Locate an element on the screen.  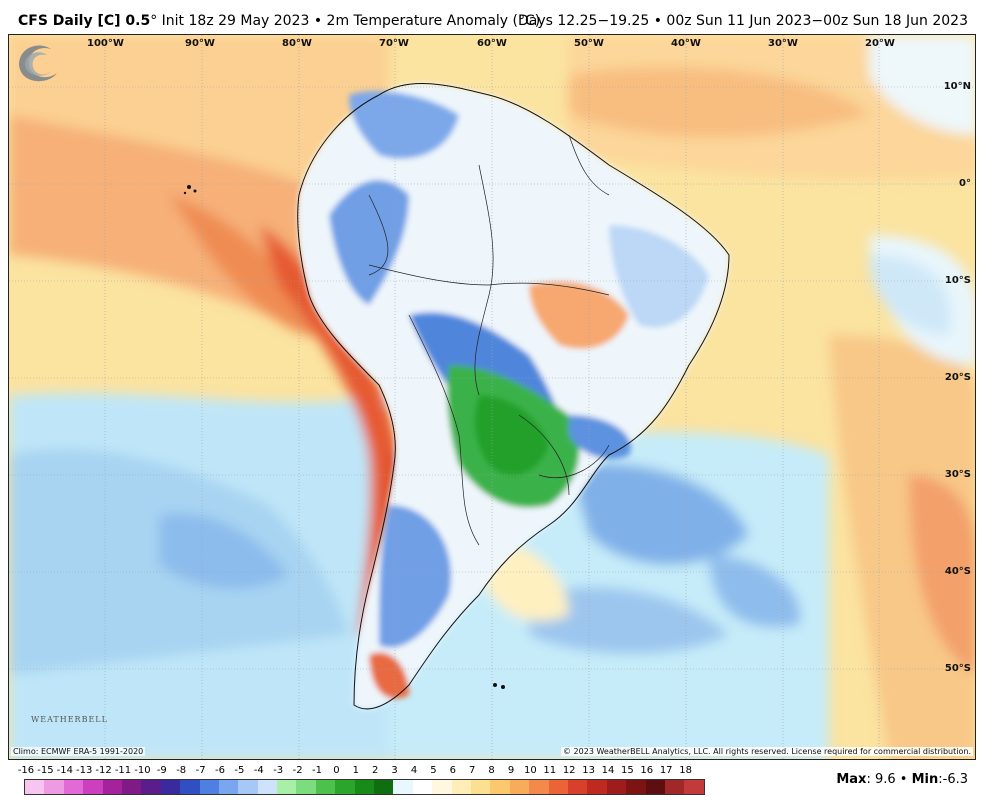
logo-wordmark: WEATHERBELL is located at coordinates (69, 719).